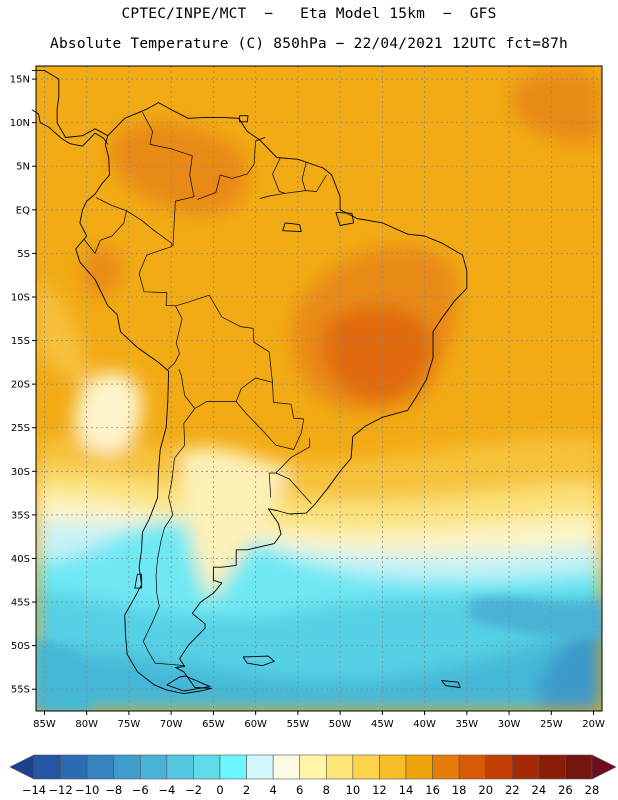 The width and height of the screenshot is (618, 800). Describe the element at coordinates (20, 472) in the screenshot. I see `lat-tick-label: 30S` at that location.